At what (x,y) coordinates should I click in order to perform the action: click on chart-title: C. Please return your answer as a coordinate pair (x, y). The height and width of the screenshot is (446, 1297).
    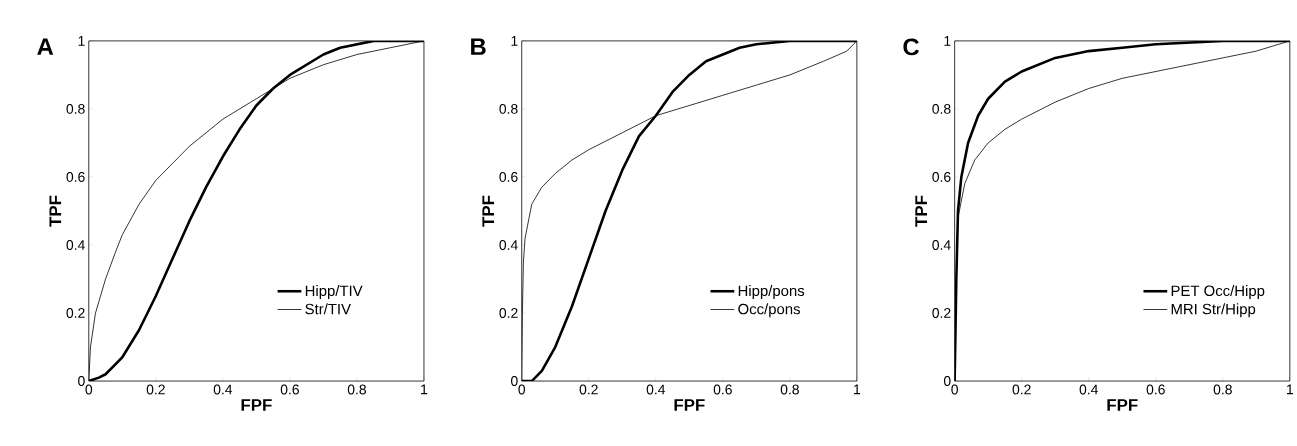
    Looking at the image, I should click on (911, 47).